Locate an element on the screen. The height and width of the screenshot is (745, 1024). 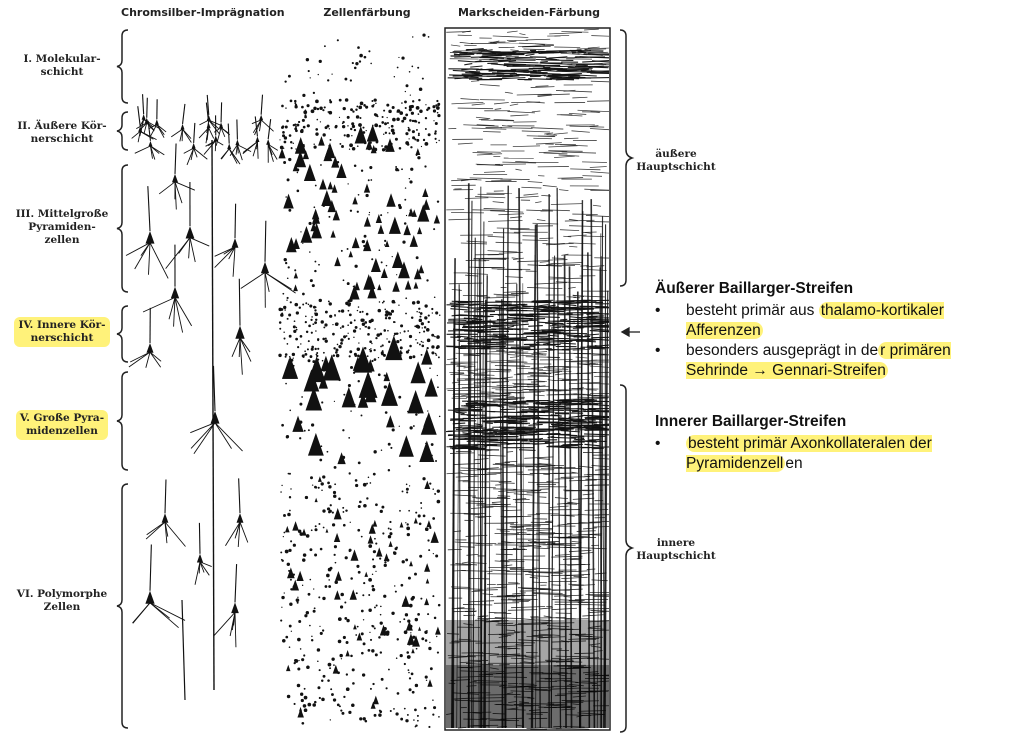
layer-label-2: II. Äußere Kör-nerschicht is located at coordinates (62, 132).